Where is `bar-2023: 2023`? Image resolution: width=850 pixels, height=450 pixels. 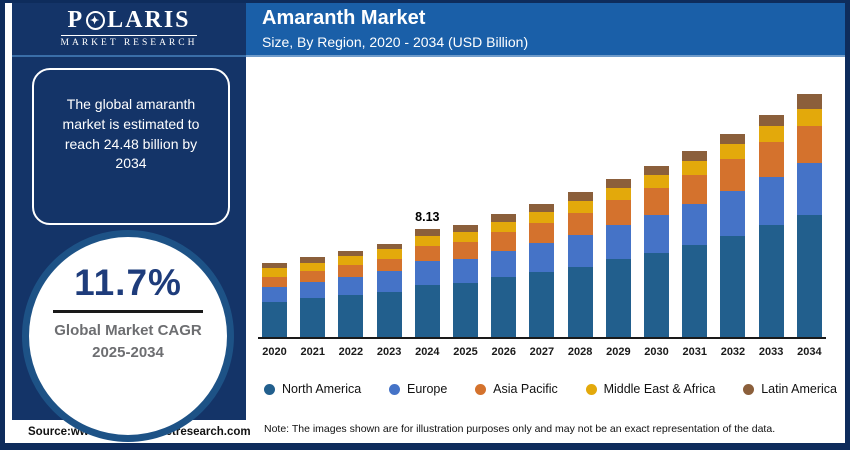 bar-2023: 2023 is located at coordinates (389, 224).